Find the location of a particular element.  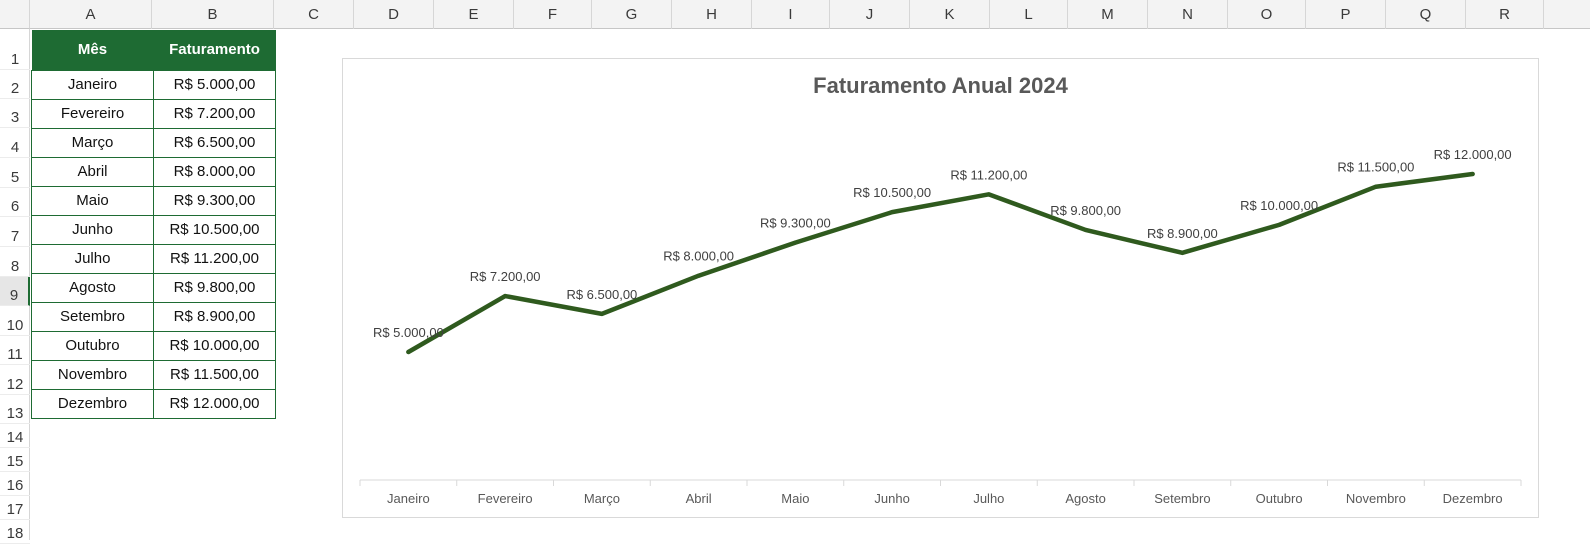

data-label: R$ 11.500,00 is located at coordinates (1375, 167).